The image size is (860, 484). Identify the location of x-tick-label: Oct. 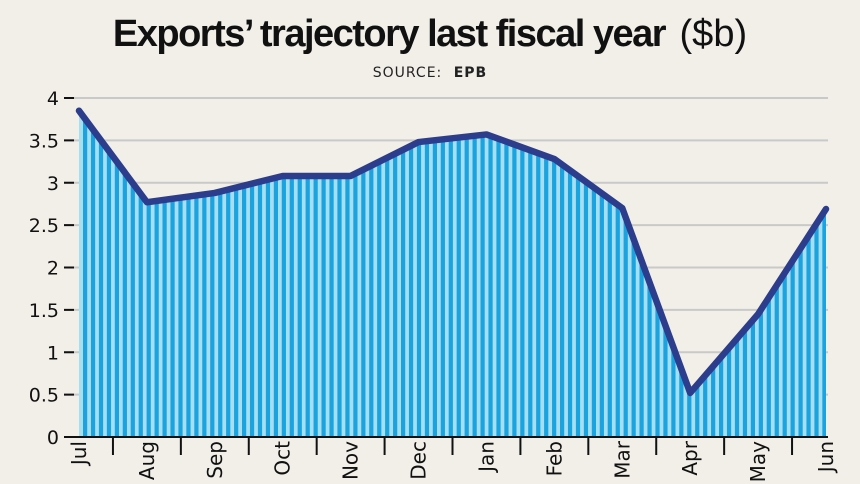
(283, 458).